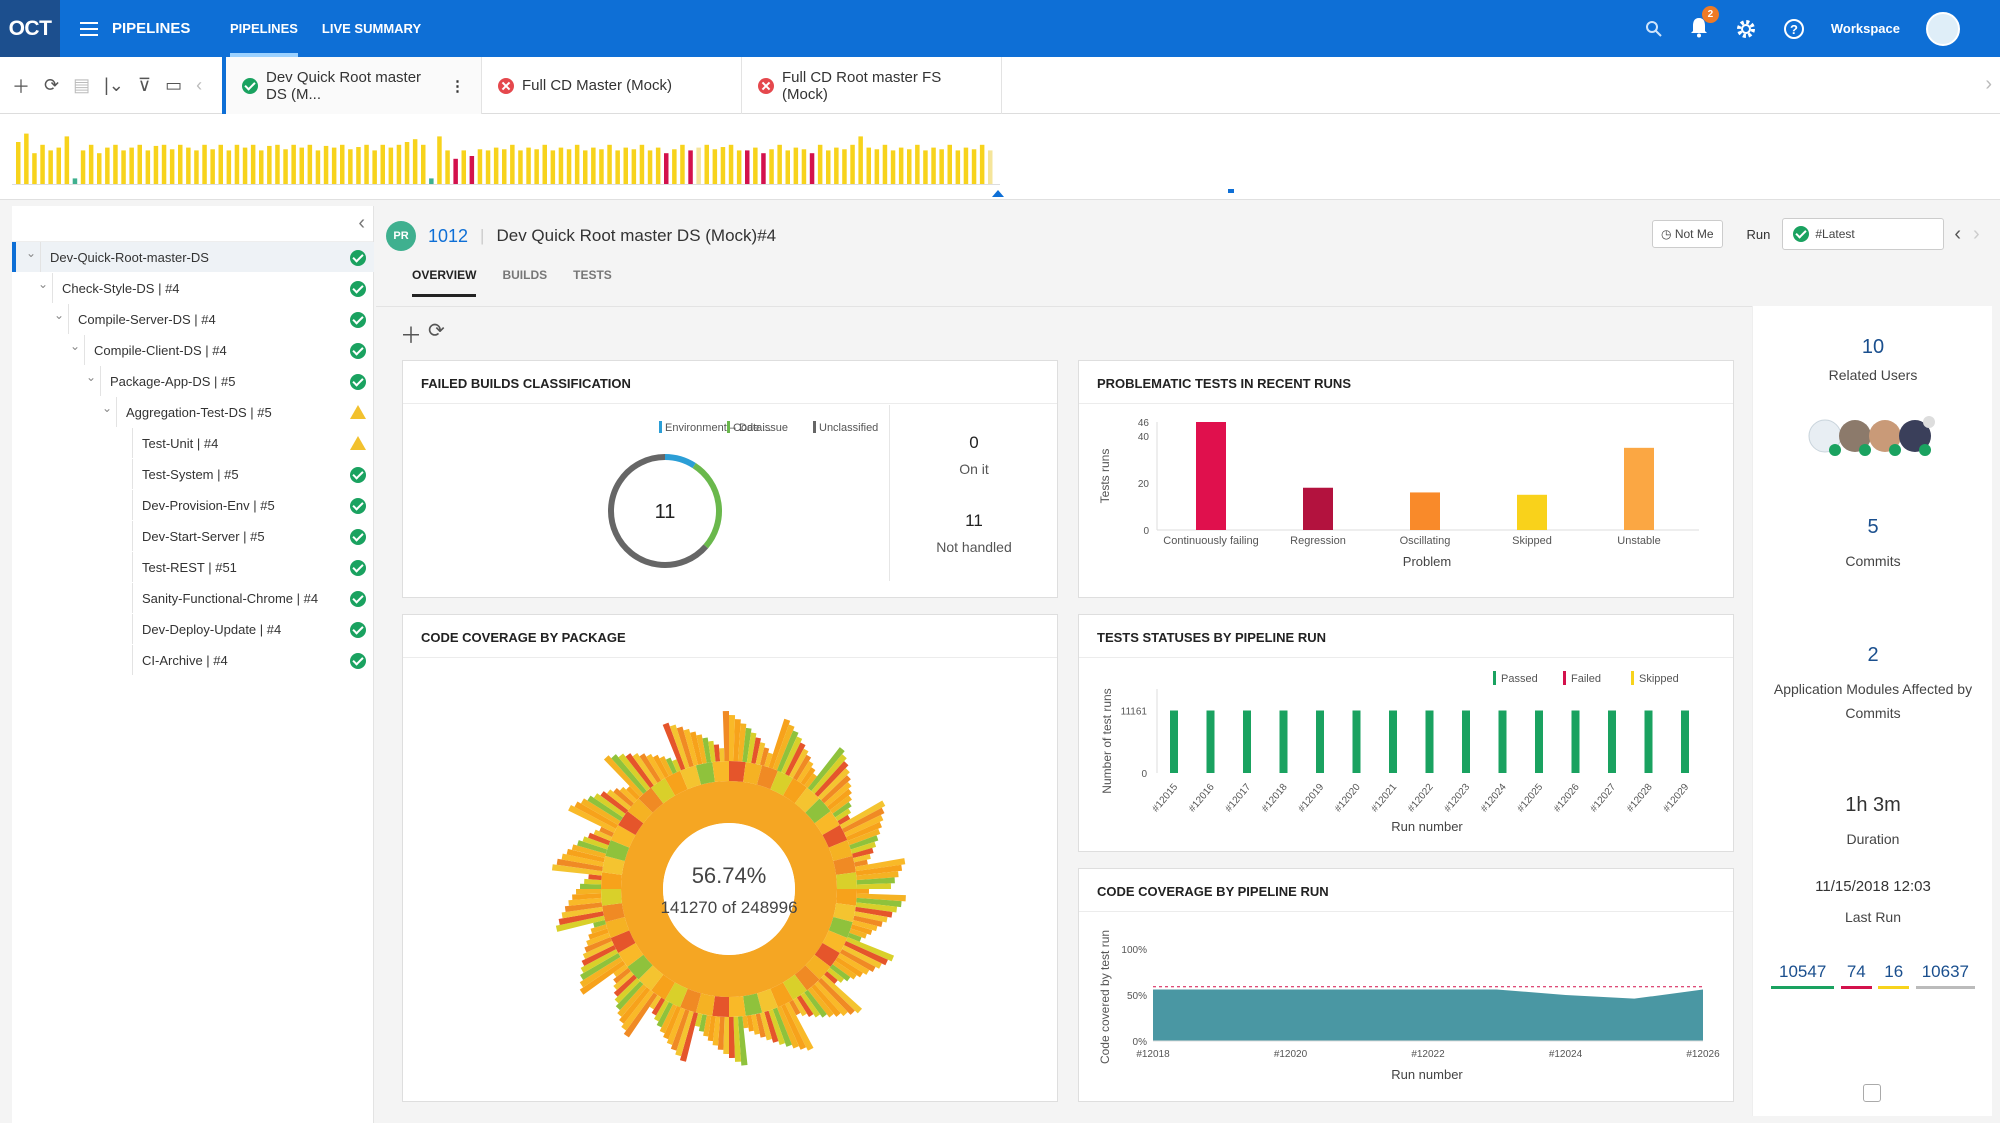 This screenshot has height=1123, width=2000. What do you see at coordinates (1746, 29) in the screenshot?
I see `gear-icon` at bounding box center [1746, 29].